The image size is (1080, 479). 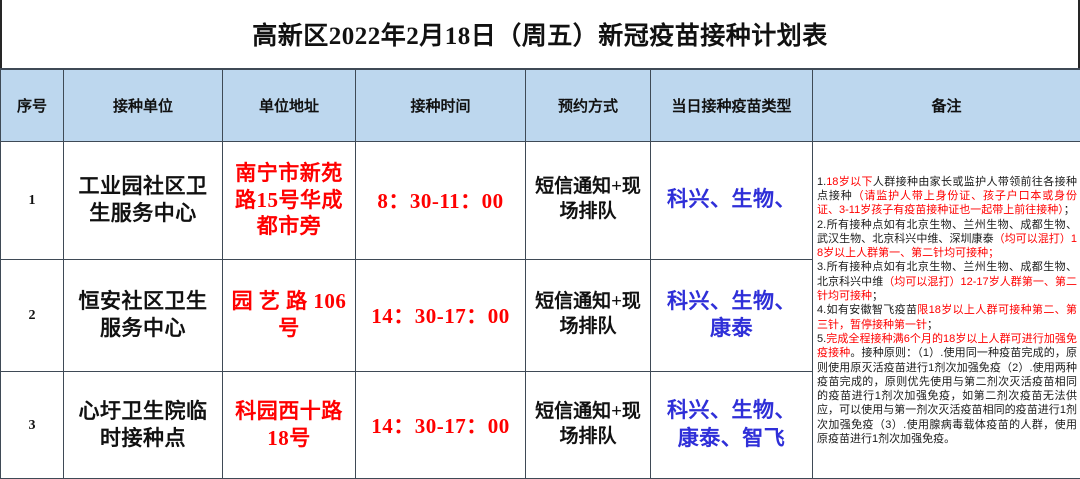 I want to click on cell-unit: 心圩卫生院临时接种点, so click(x=143, y=424).